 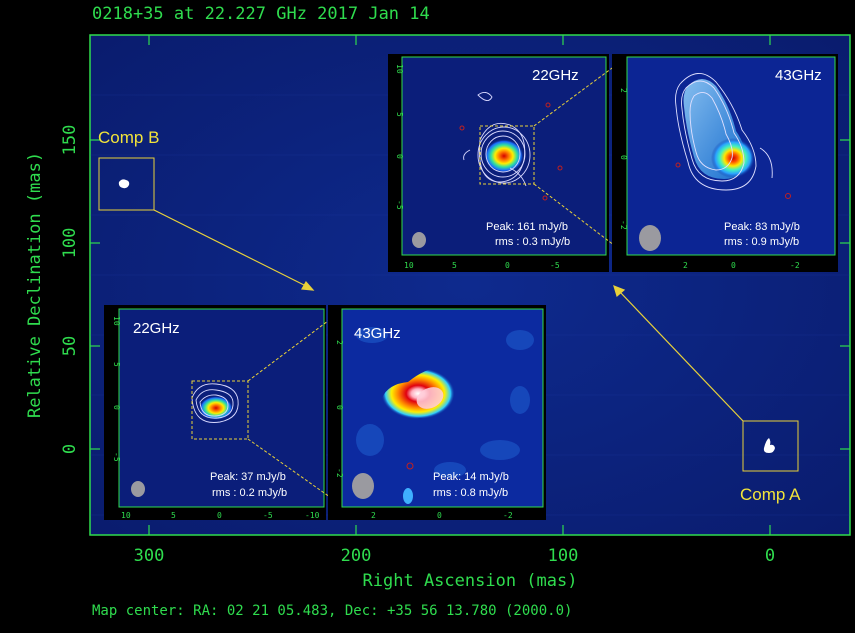 I want to click on x-tick-label: -10, so click(x=312, y=515).